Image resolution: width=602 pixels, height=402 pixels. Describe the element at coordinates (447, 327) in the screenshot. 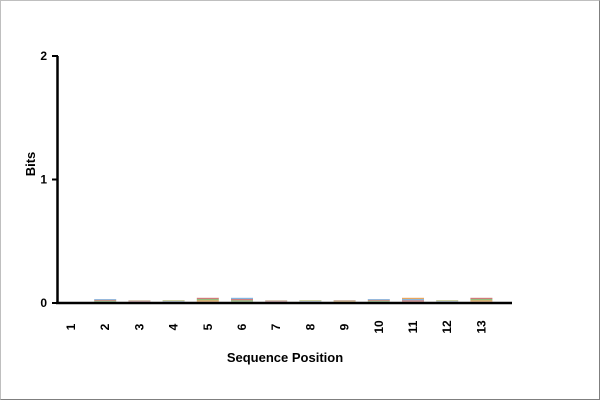

I see `x-tick-label: 12` at that location.